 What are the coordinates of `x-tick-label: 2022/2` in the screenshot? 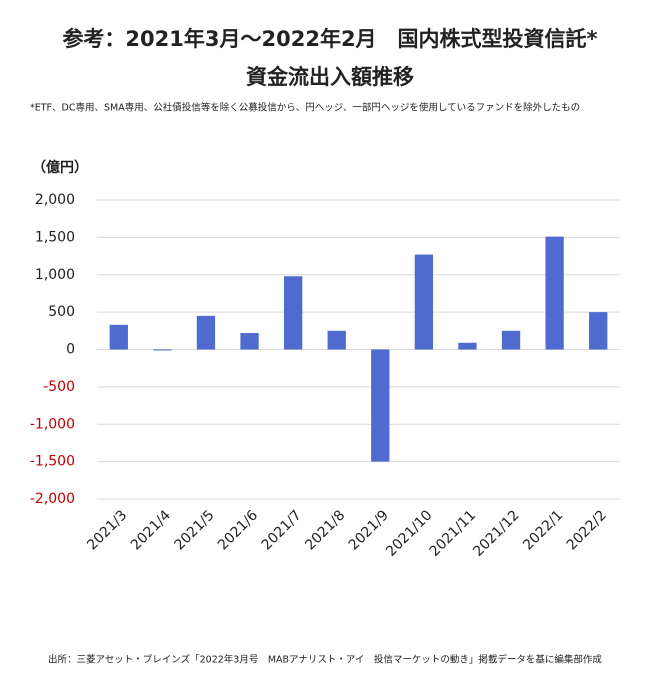 It's located at (587, 530).